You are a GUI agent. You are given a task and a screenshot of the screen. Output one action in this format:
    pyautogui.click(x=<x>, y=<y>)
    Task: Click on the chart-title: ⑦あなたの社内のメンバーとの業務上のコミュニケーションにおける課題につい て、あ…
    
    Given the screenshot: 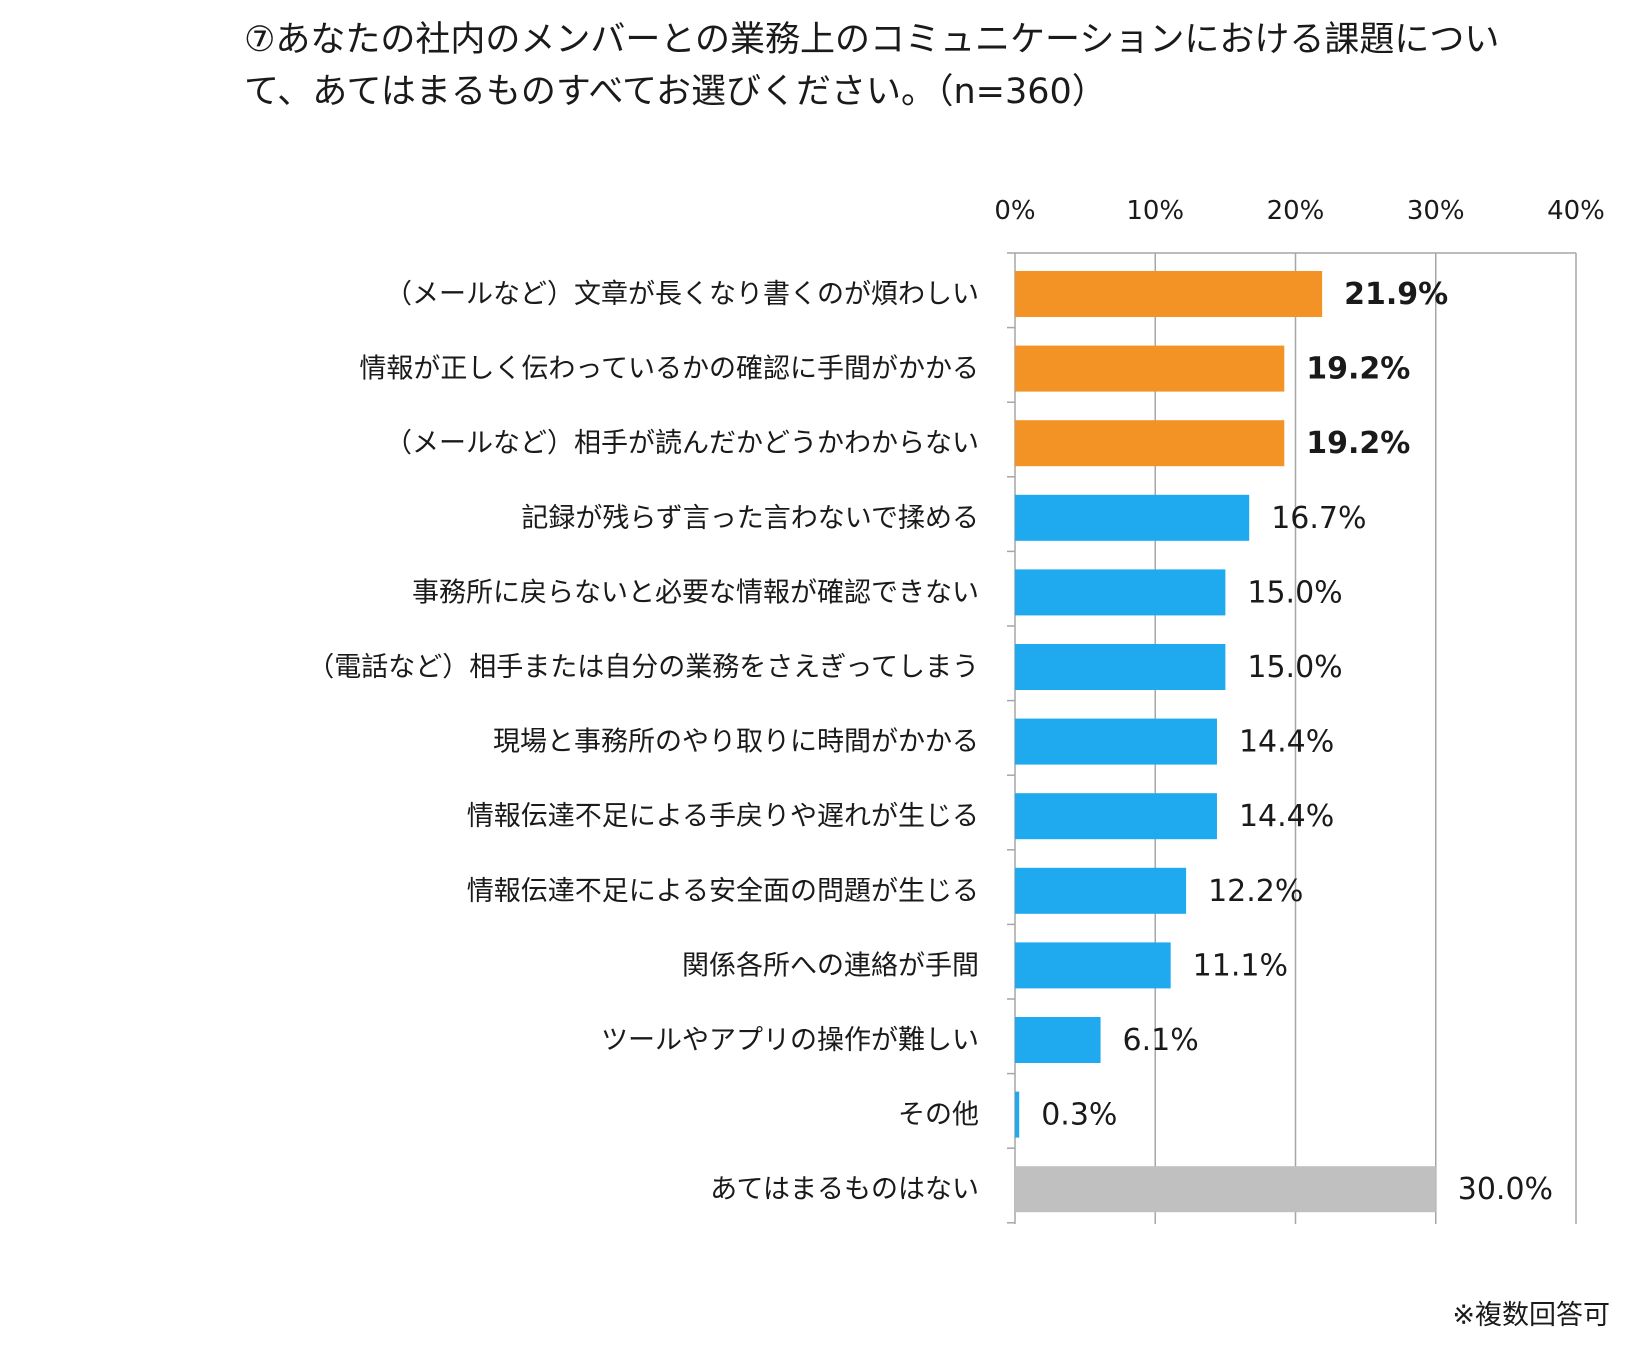 What is the action you would take?
    pyautogui.click(x=919, y=66)
    